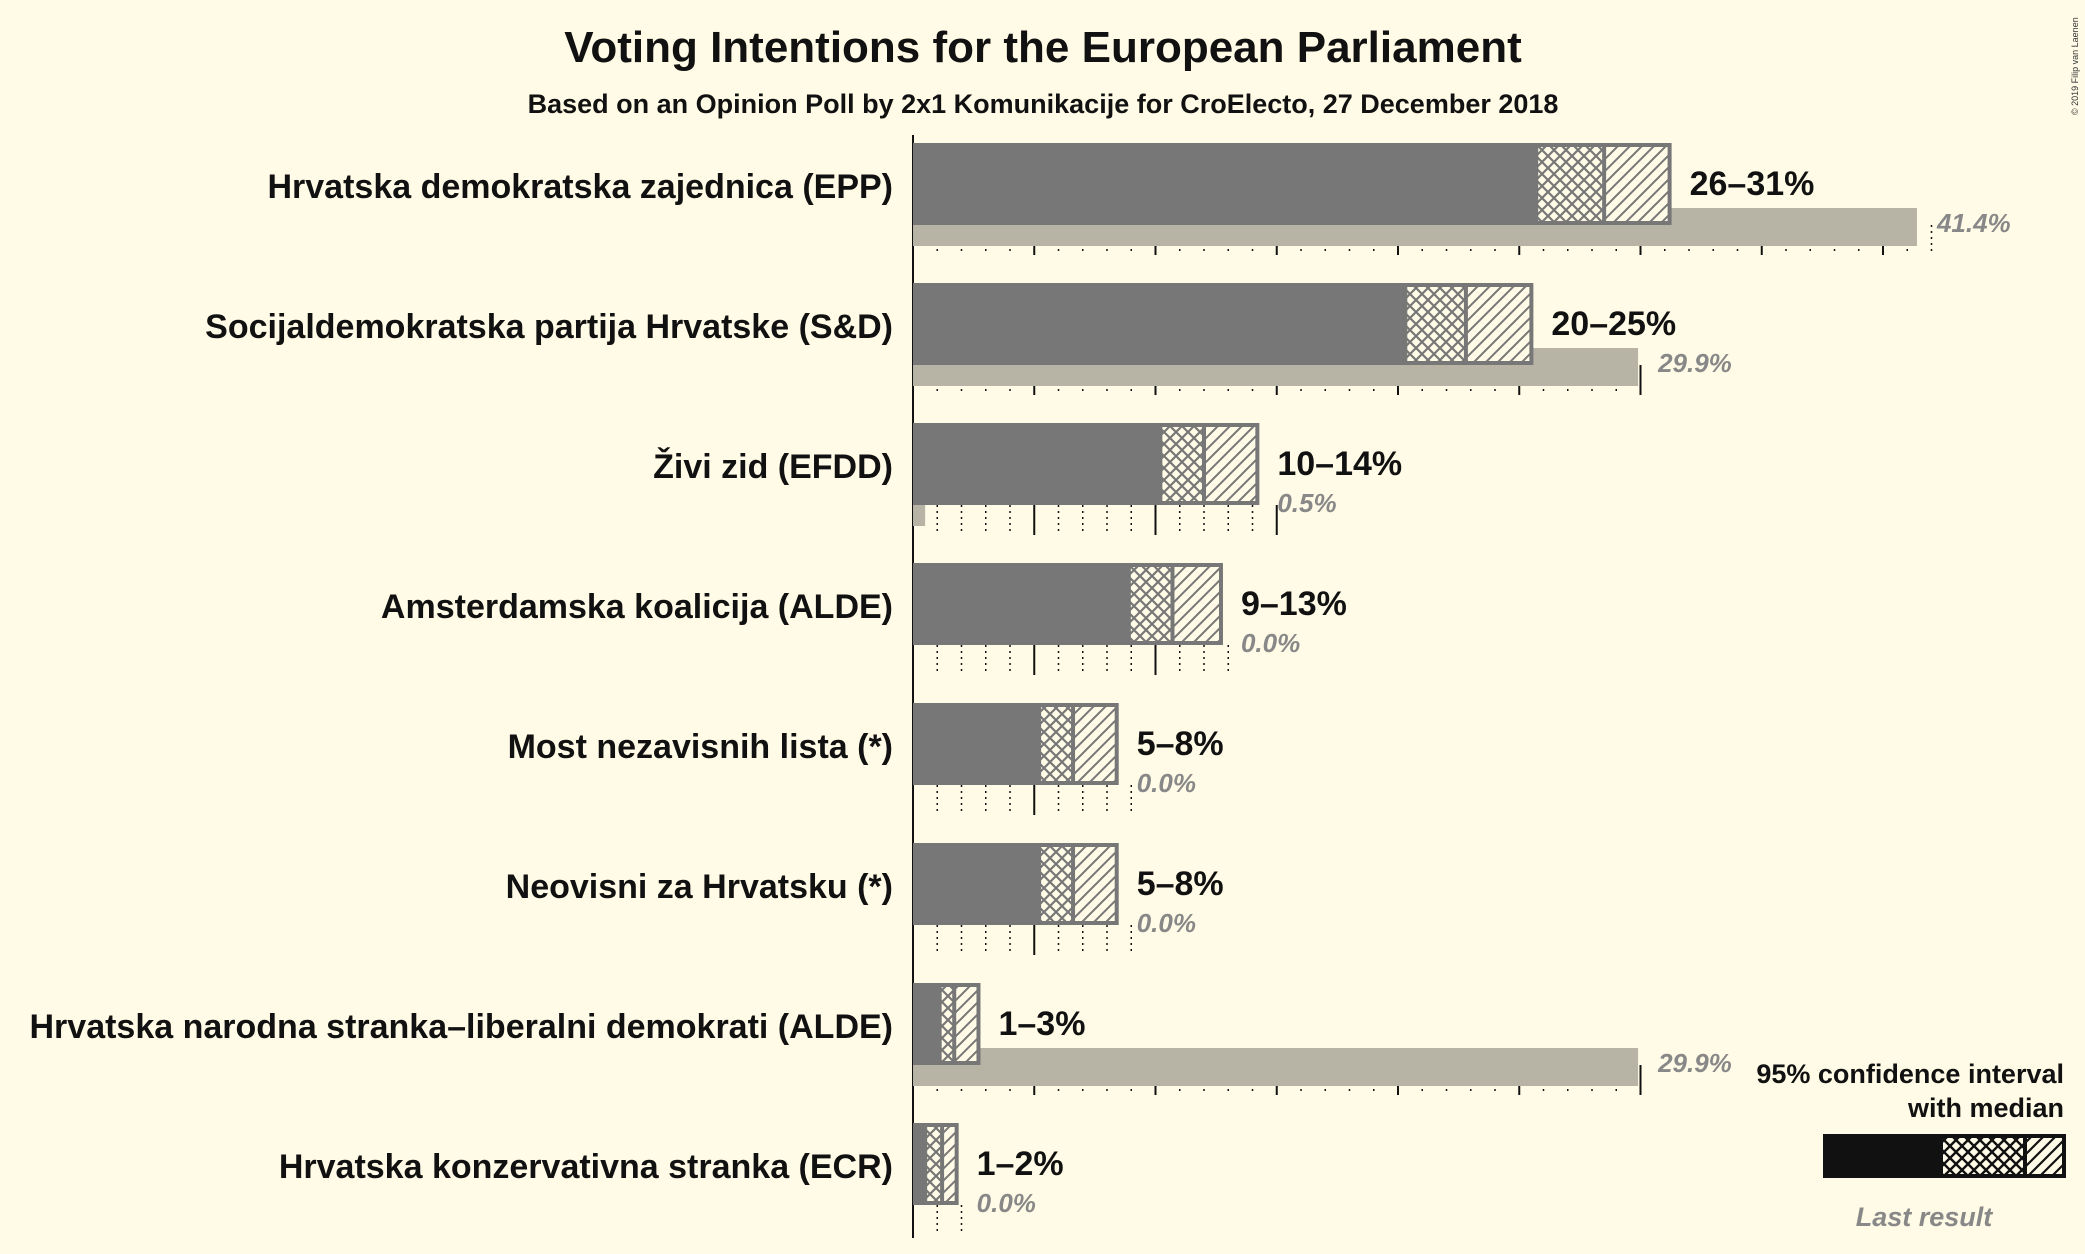 The height and width of the screenshot is (1254, 2085). Describe the element at coordinates (1276, 1067) in the screenshot. I see `last-result-bar` at that location.